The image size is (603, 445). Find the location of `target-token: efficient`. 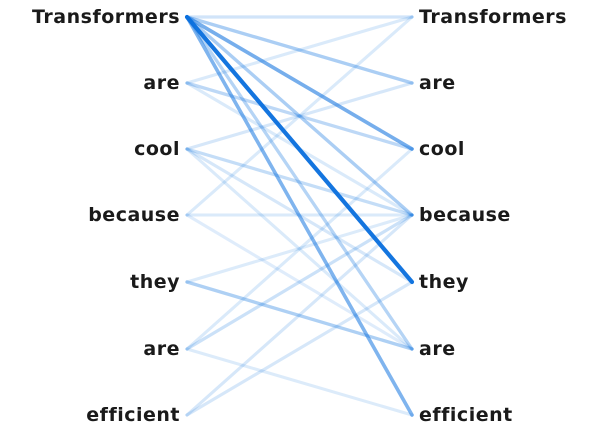

target-token: efficient is located at coordinates (466, 415).